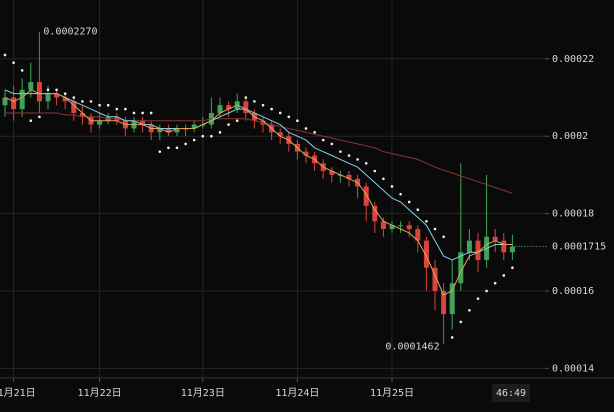 The width and height of the screenshot is (614, 412). Describe the element at coordinates (18, 393) in the screenshot. I see `x-tick-label: 11月21日` at that location.